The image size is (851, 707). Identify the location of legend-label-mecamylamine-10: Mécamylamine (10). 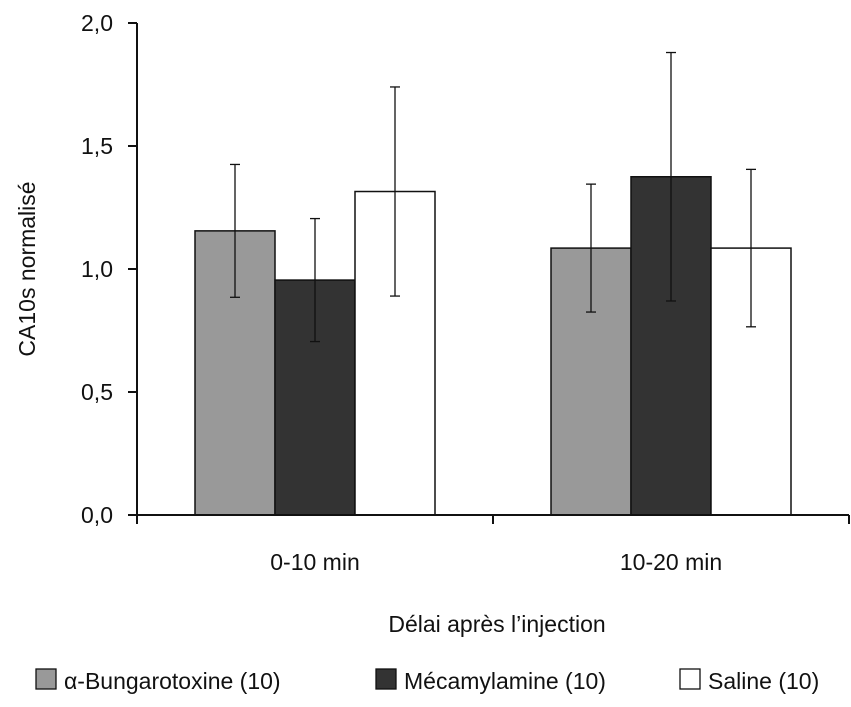
(505, 681).